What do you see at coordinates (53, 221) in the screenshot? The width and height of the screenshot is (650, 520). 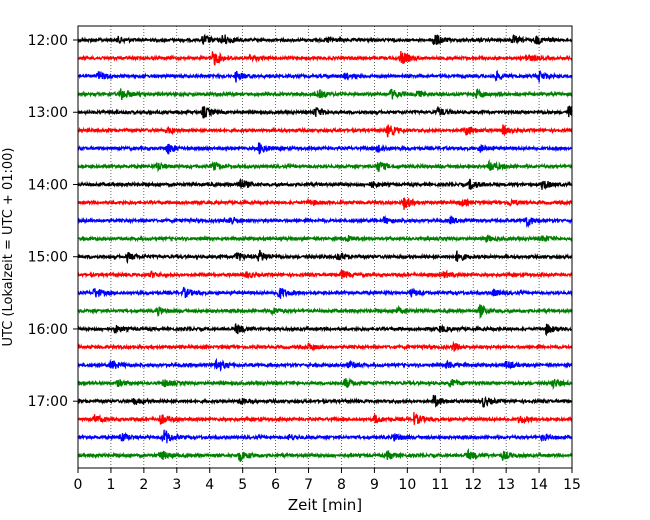 I see `y-axis: 12:00 13:00 14:00 15:00 16:00 17:00` at bounding box center [53, 221].